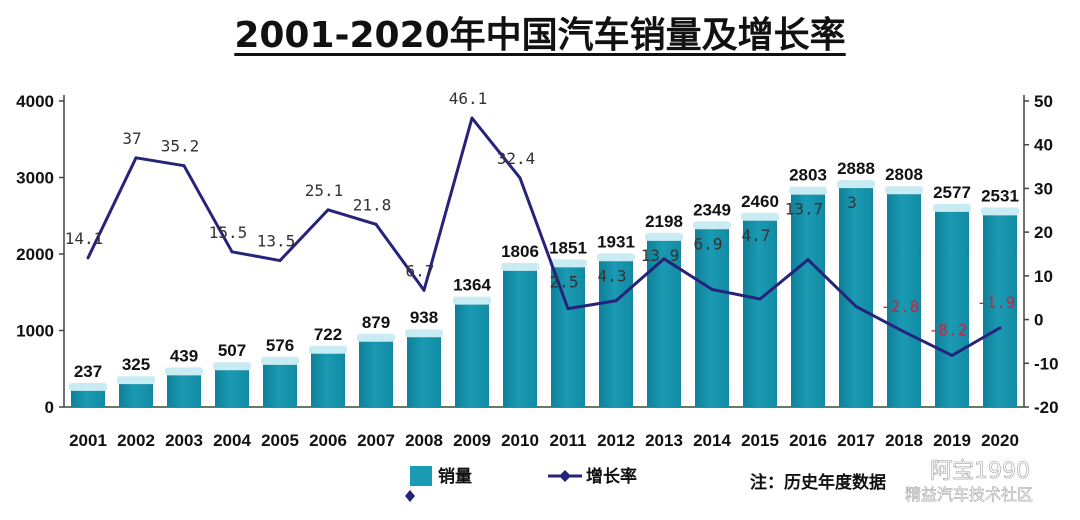 This screenshot has width=1080, height=520. Describe the element at coordinates (1043, 145) in the screenshot. I see `y-right-tick-label: 40` at that location.